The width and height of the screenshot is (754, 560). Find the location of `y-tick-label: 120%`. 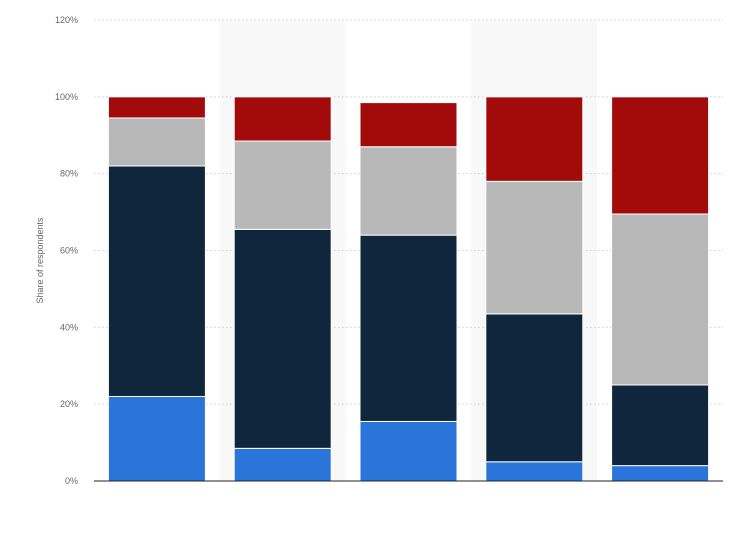

y-tick-label: 120% is located at coordinates (66, 20).